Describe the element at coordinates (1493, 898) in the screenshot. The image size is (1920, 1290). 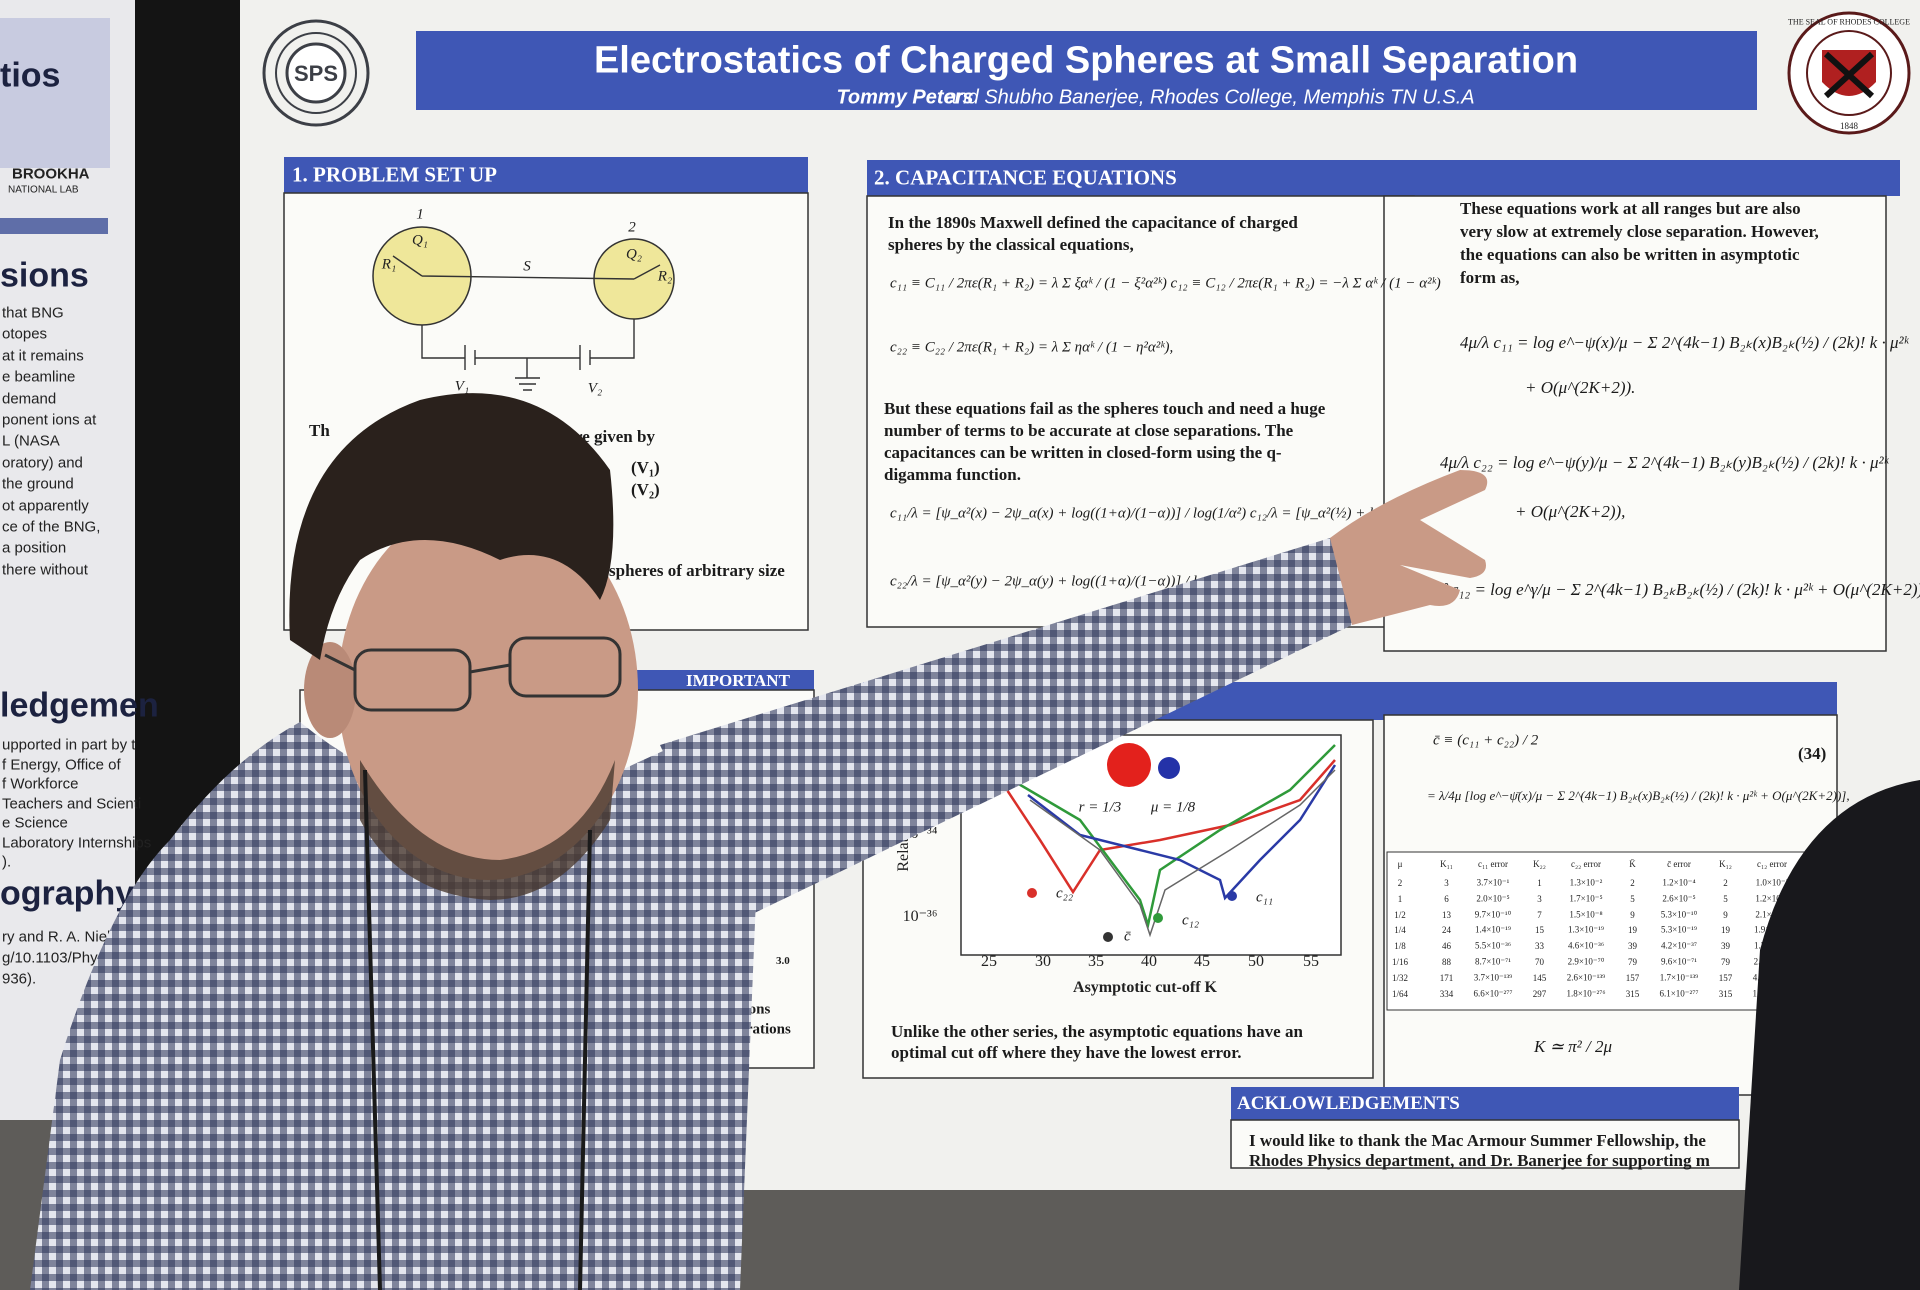
I see `table-cell: 2.0×10⁻⁵` at that location.